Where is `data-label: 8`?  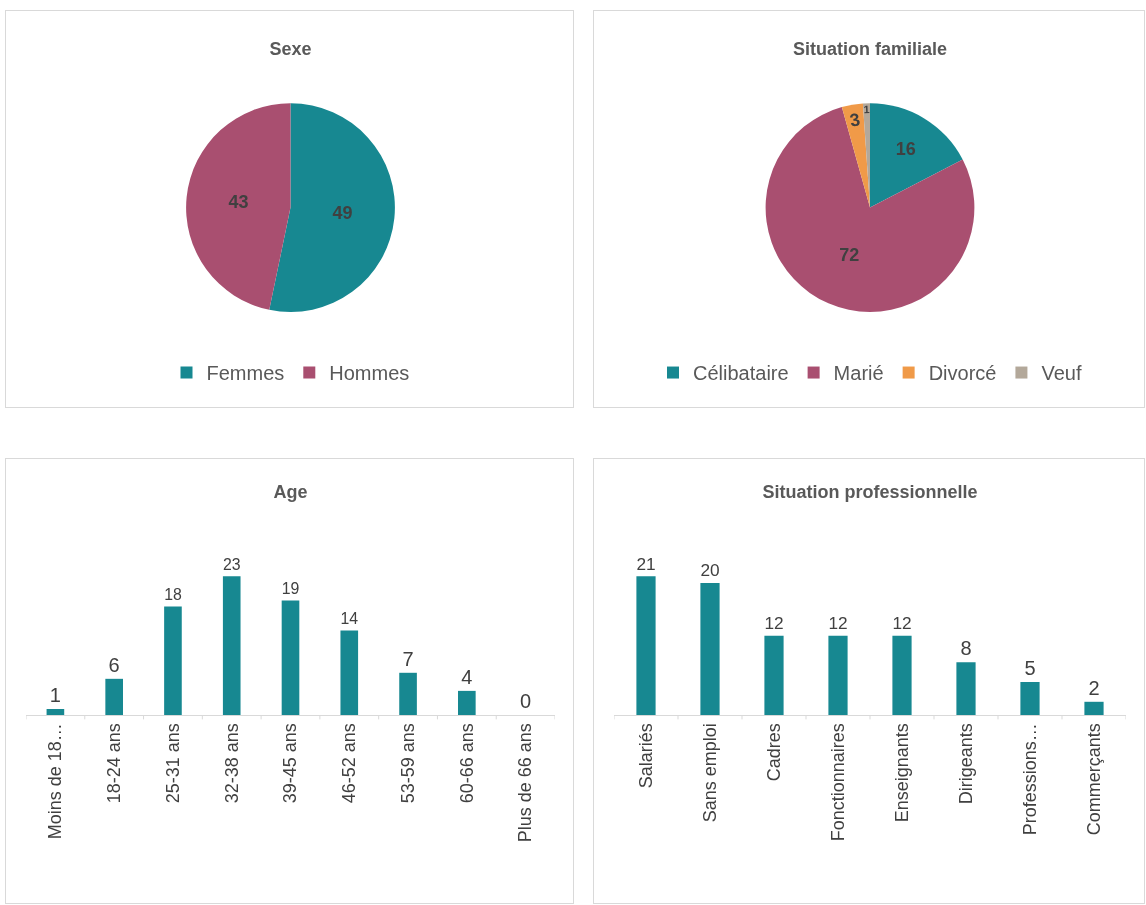
data-label: 8 is located at coordinates (966, 648).